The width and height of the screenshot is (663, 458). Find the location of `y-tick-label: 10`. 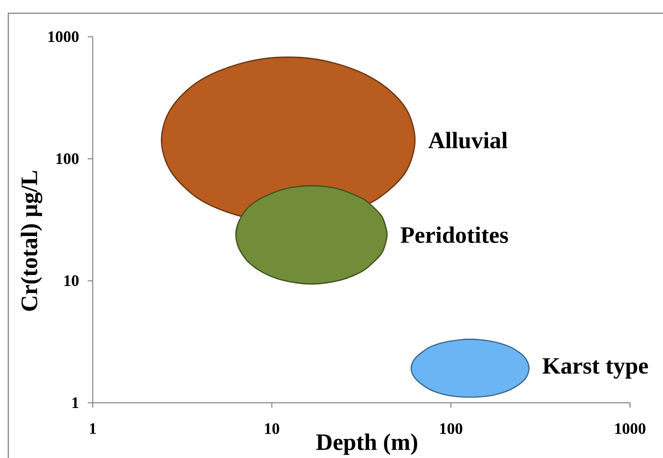

y-tick-label: 10 is located at coordinates (71, 280).